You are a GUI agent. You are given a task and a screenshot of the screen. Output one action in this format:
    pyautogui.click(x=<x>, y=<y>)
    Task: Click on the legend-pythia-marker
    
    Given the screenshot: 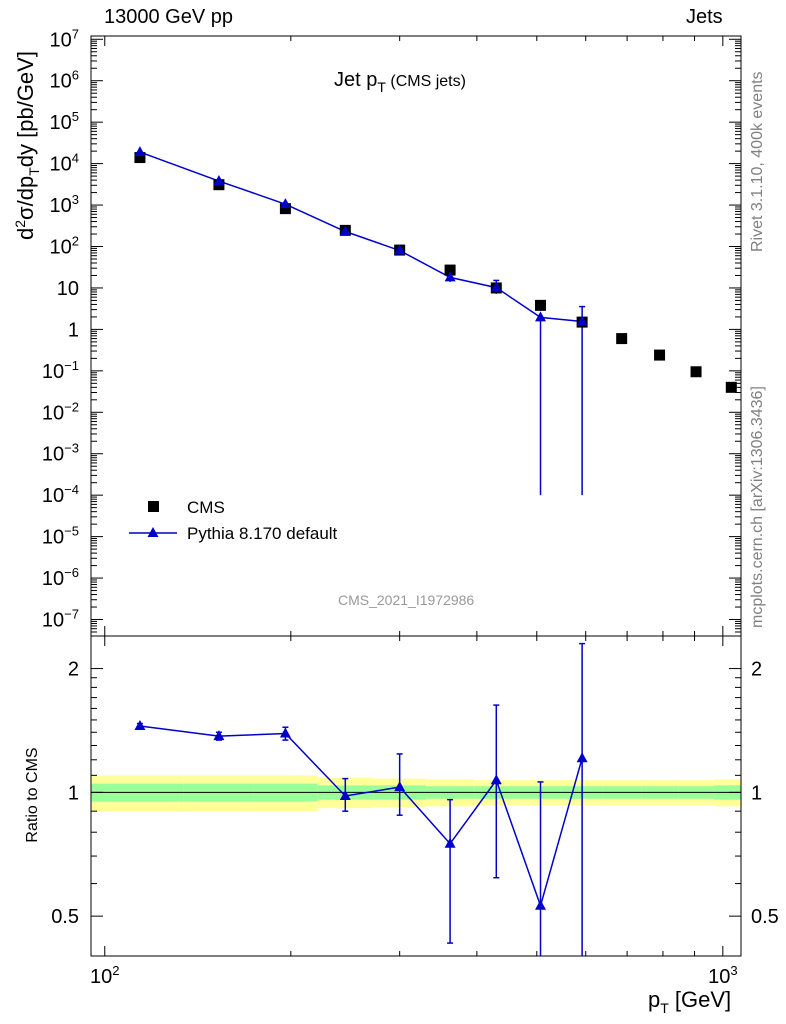 What is the action you would take?
    pyautogui.click(x=153, y=532)
    